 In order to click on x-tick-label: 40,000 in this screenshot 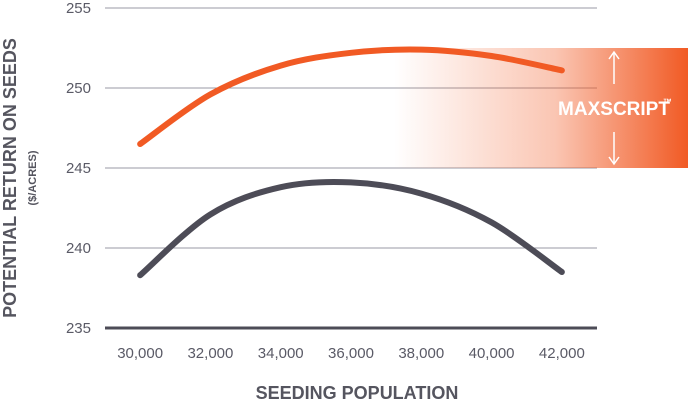, I will do `click(492, 353)`.